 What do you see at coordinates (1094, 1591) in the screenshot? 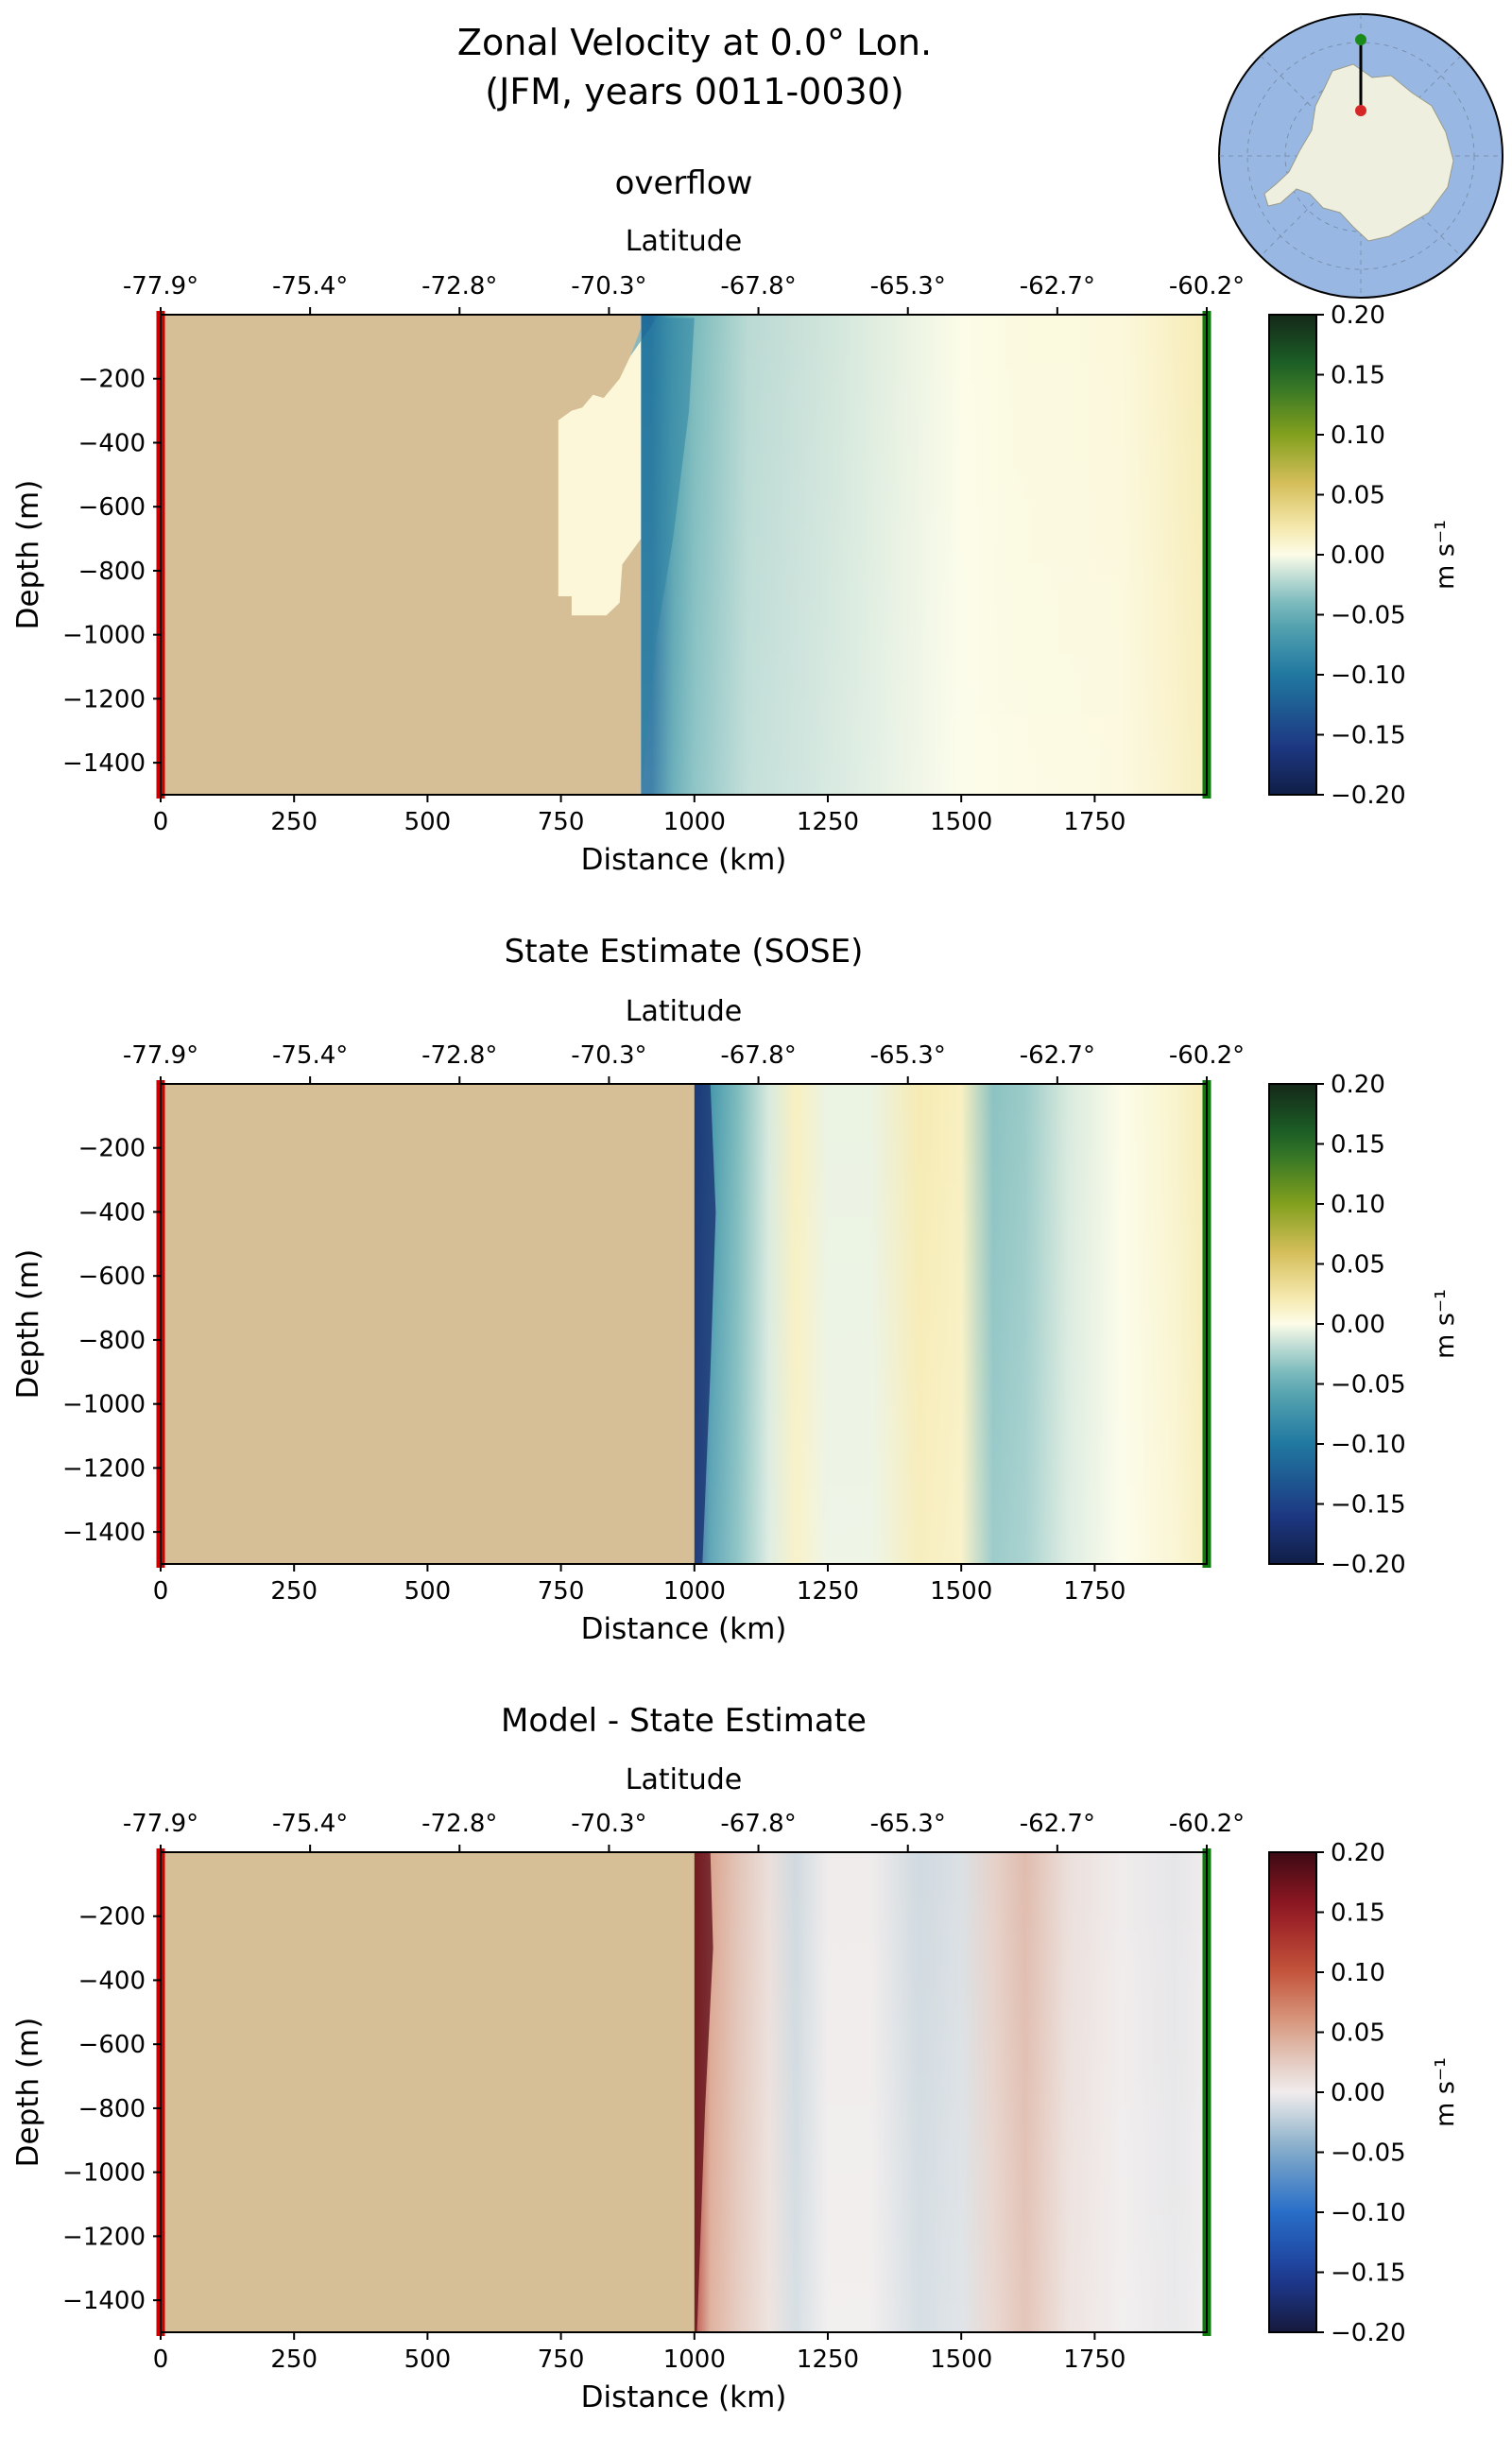
I see `x-tick-label: 1750` at bounding box center [1094, 1591].